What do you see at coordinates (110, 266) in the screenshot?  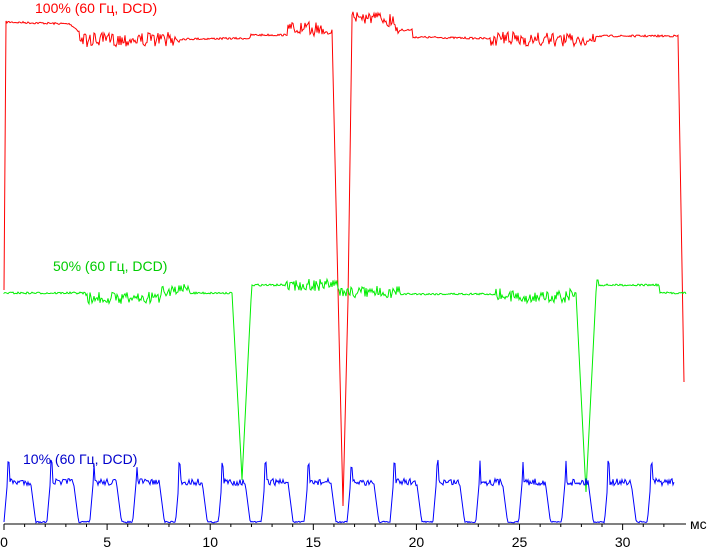 I see `series-label-50: 50% (60 Гц, DCD)` at bounding box center [110, 266].